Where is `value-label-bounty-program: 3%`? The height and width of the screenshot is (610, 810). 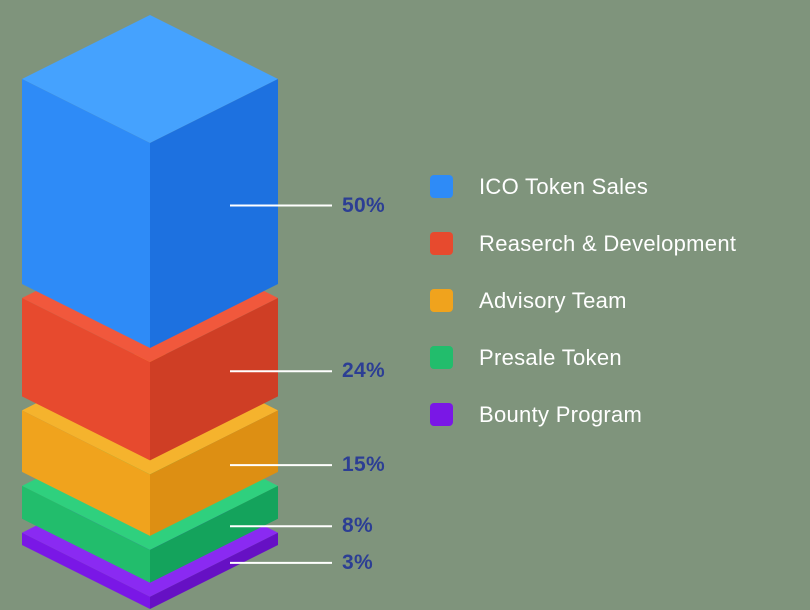 value-label-bounty-program: 3% is located at coordinates (357, 562).